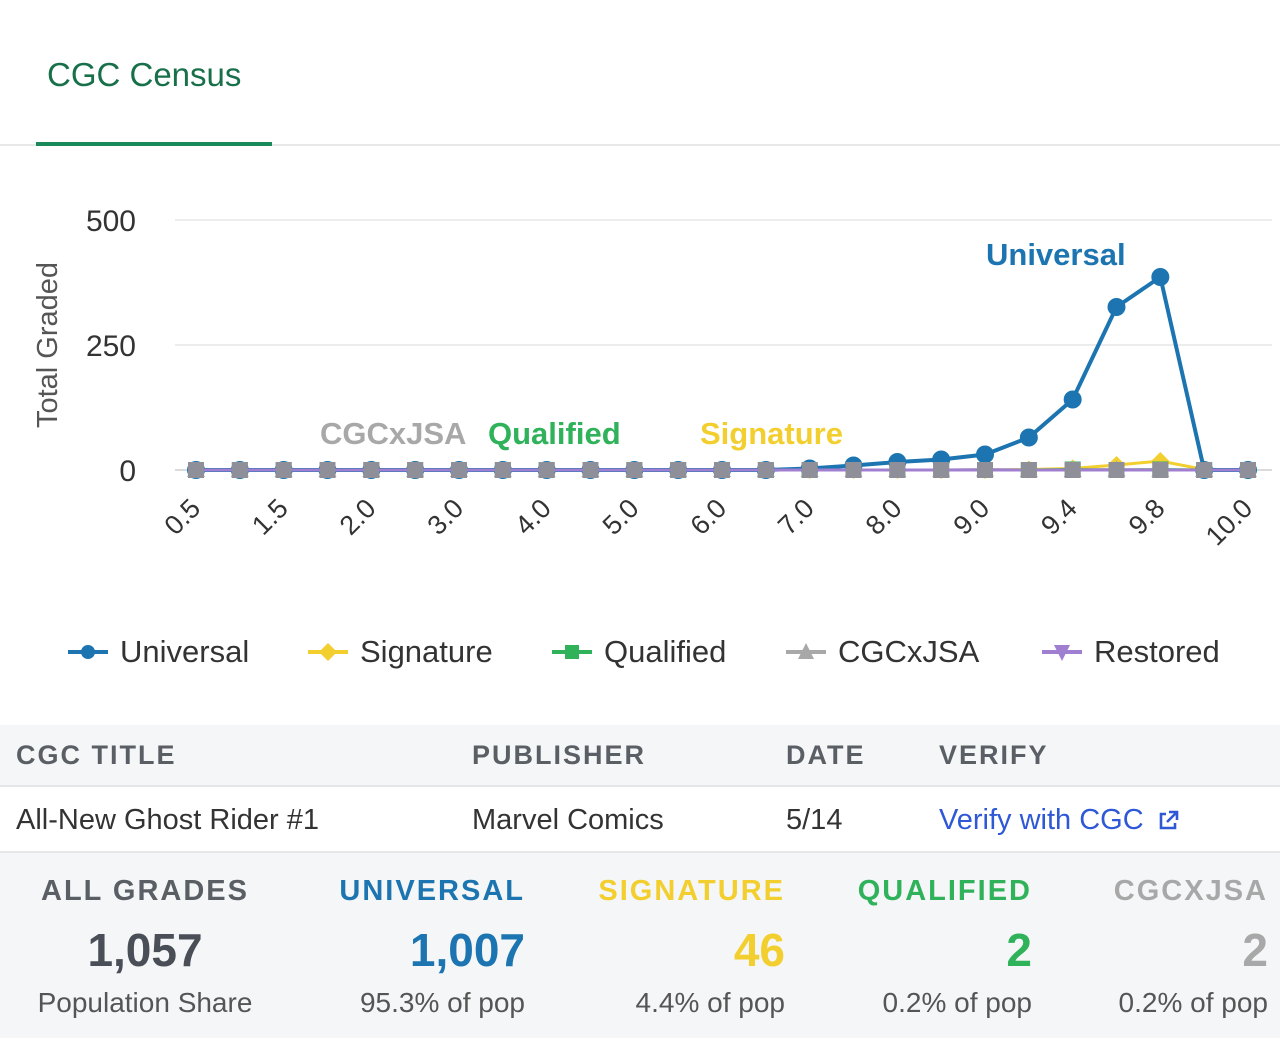 The image size is (1280, 1038). Describe the element at coordinates (1059, 517) in the screenshot. I see `x-tick-label: 9.4` at that location.